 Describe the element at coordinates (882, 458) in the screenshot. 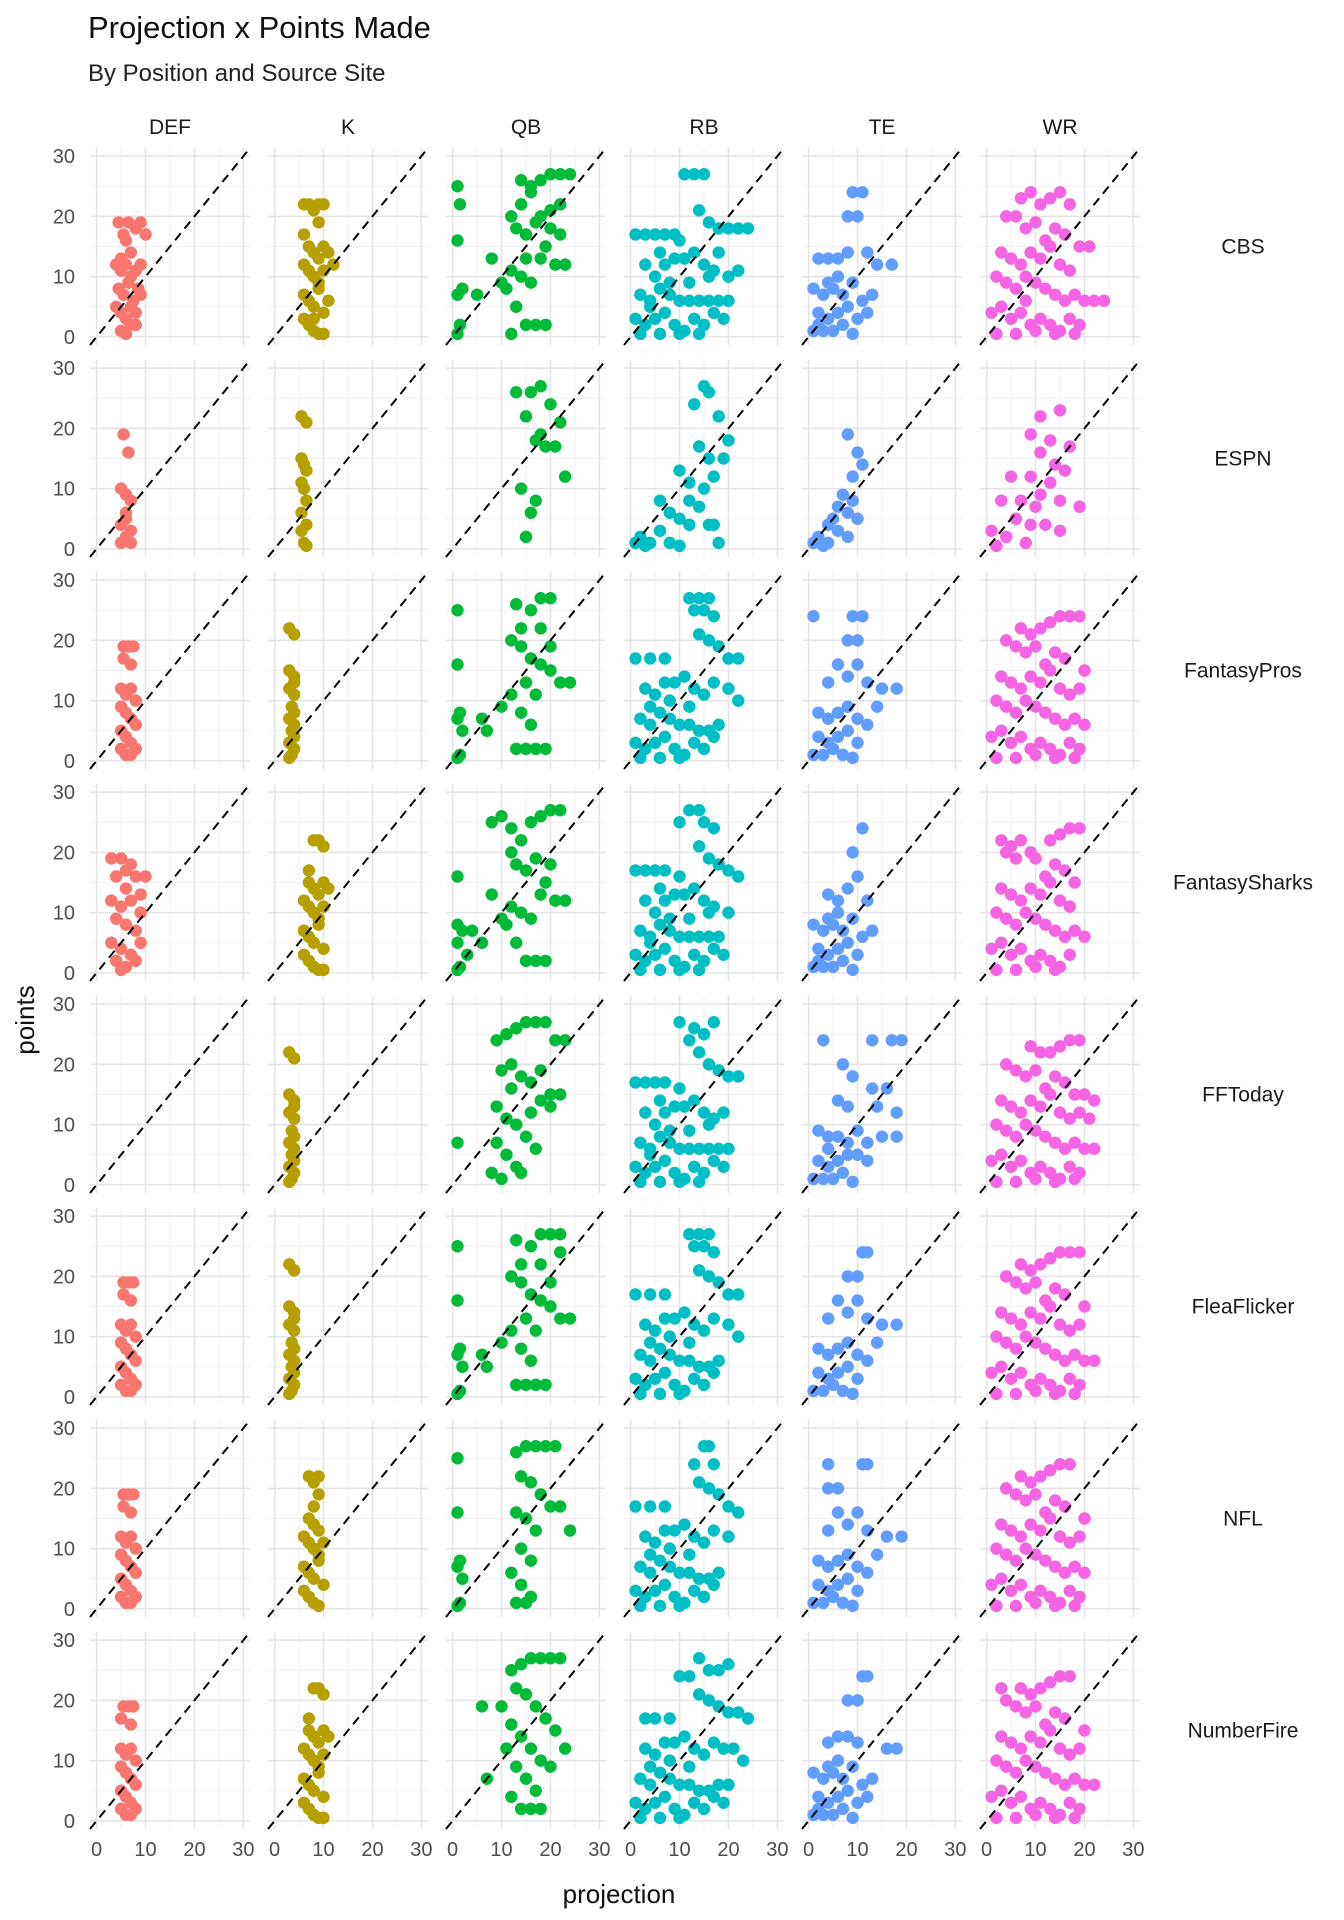

I see `panel-espn-te` at that location.